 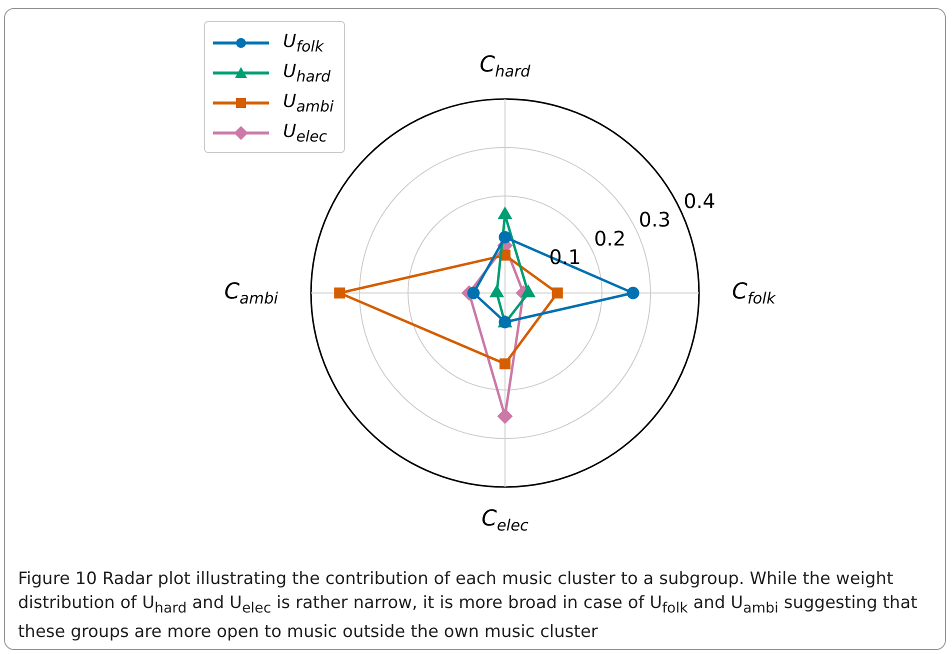 I want to click on y-tick-label: 0.4, so click(x=700, y=201).